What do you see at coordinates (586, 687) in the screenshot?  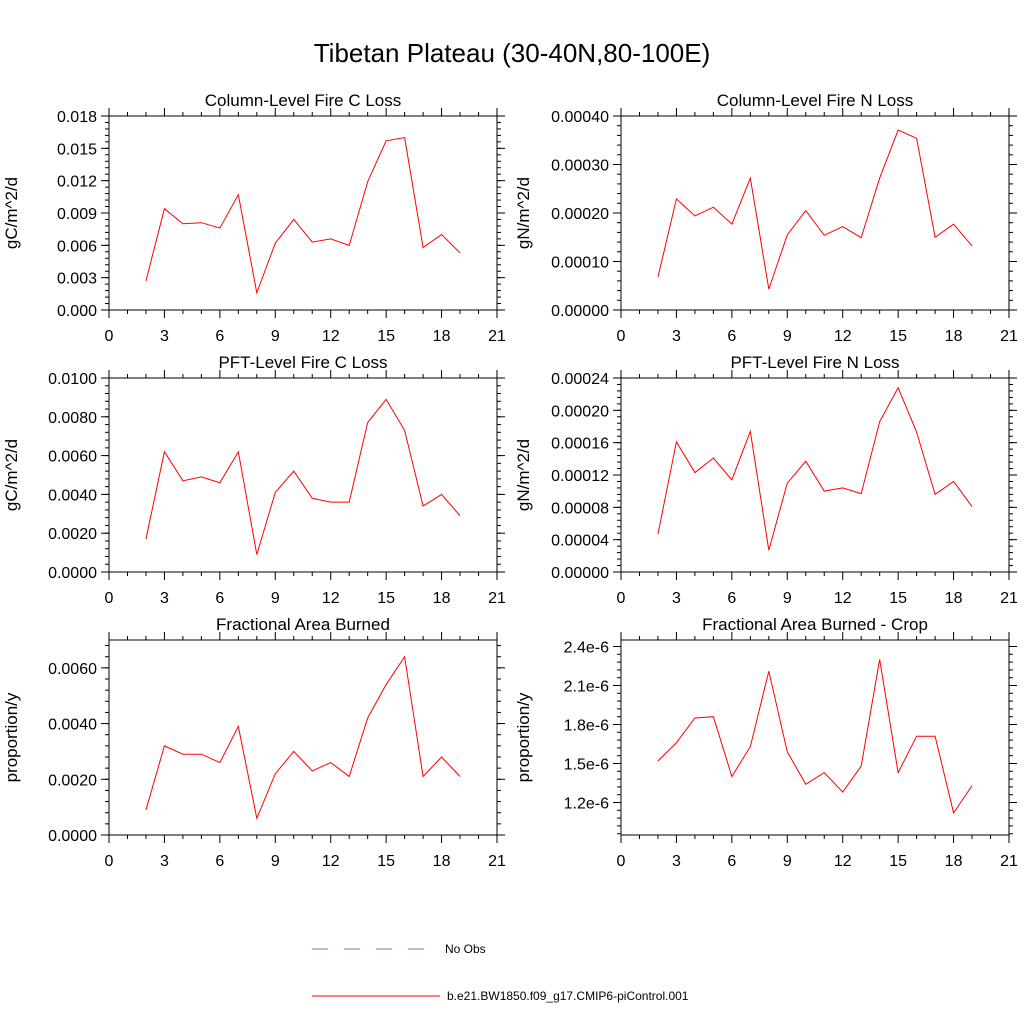 I see `y-tick-label: 2.1e-6` at bounding box center [586, 687].